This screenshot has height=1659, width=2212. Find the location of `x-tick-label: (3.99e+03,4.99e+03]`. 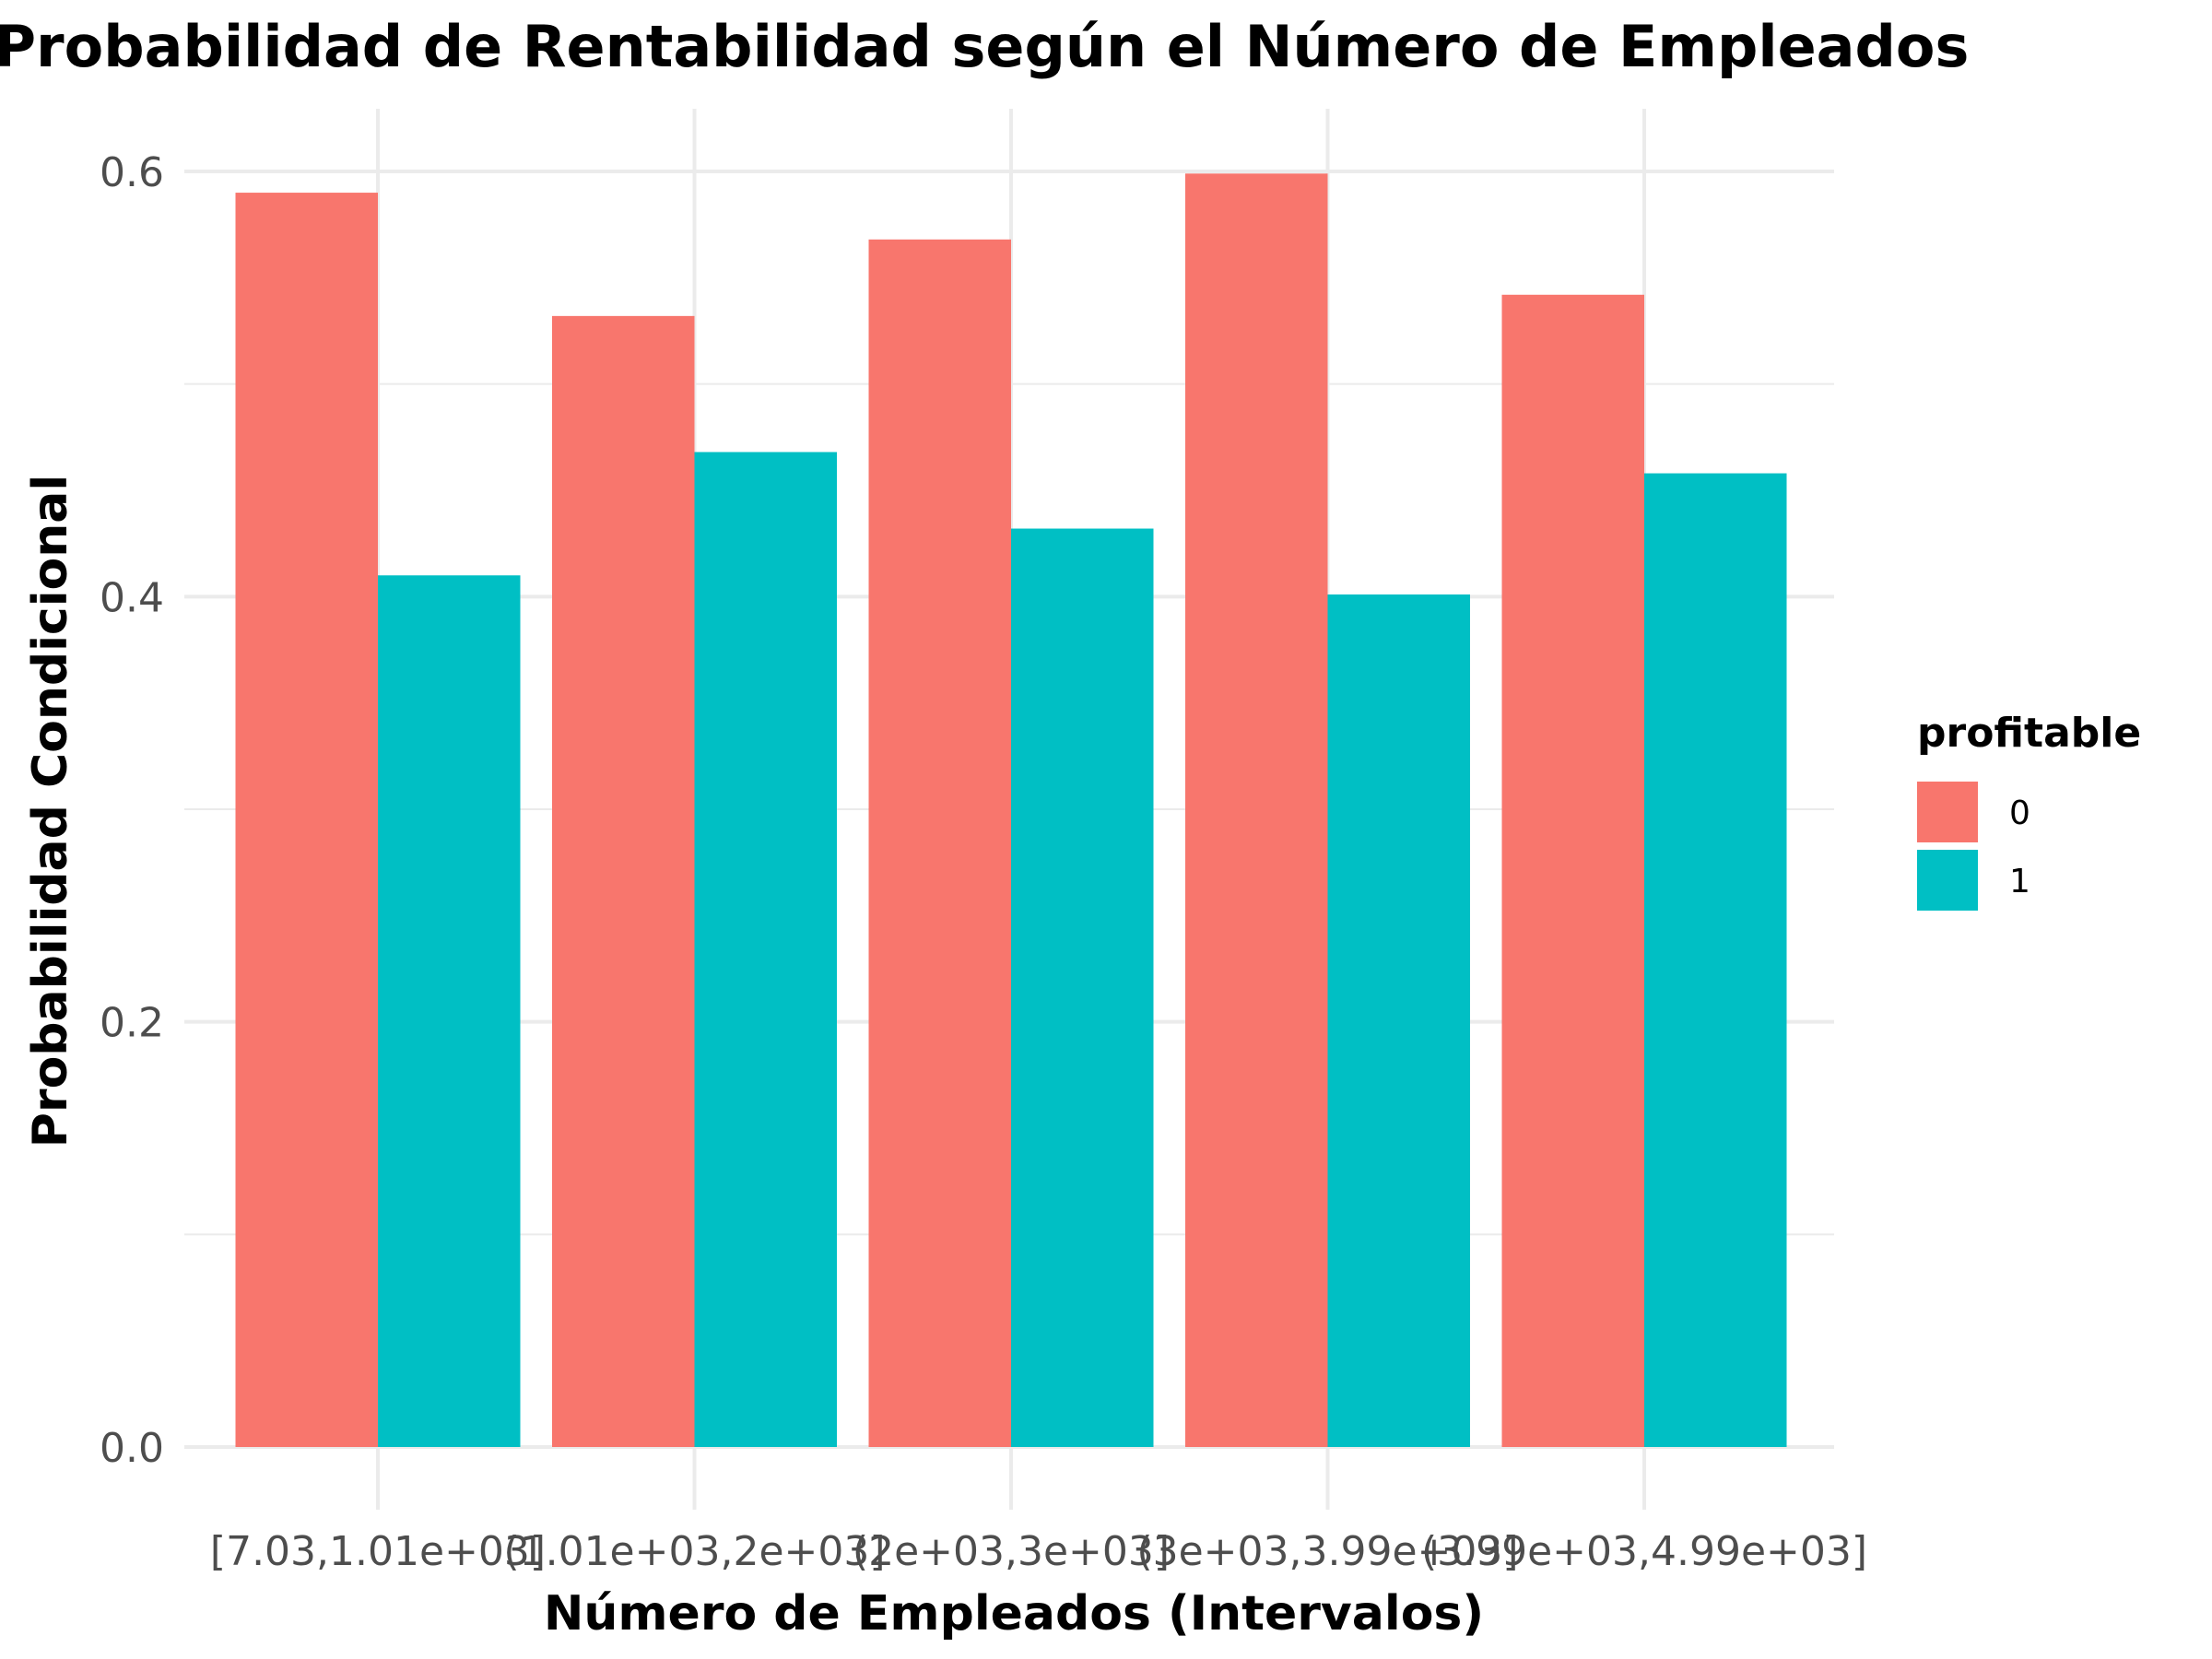

x-tick-label: (3.99e+03,4.99e+03] is located at coordinates (1644, 1551).